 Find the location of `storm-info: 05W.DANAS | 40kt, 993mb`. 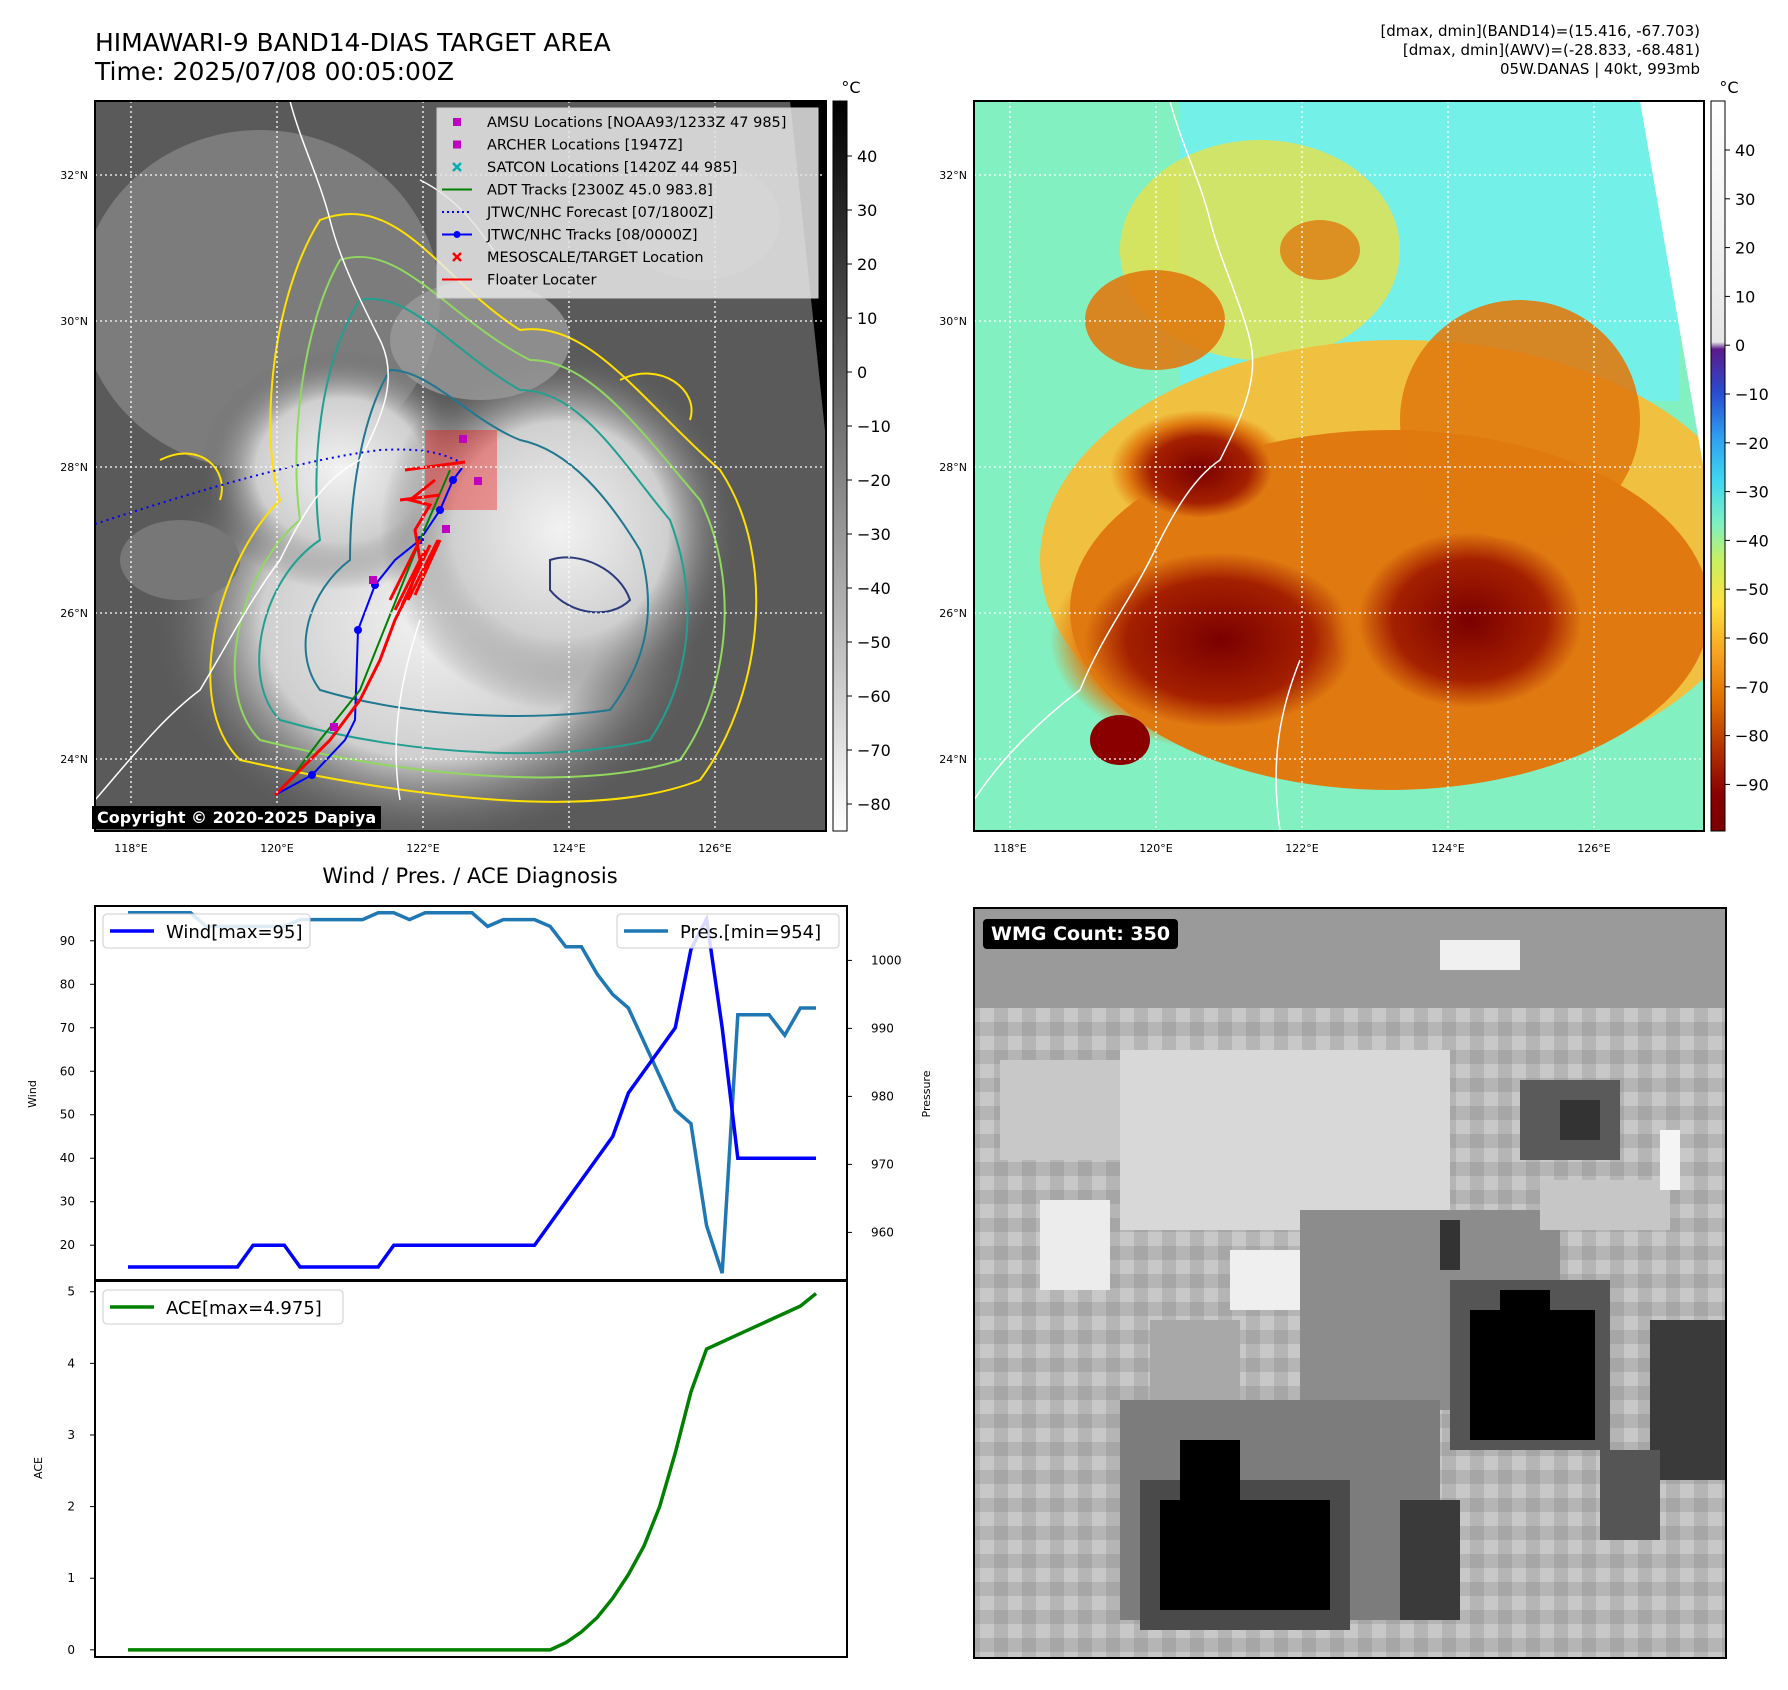

storm-info: 05W.DANAS | 40kt, 993mb is located at coordinates (1599, 69).